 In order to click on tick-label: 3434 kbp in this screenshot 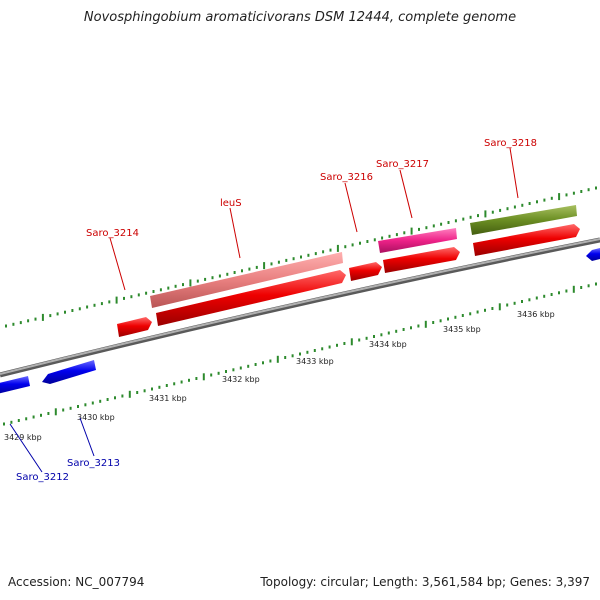, I will do `click(388, 344)`.